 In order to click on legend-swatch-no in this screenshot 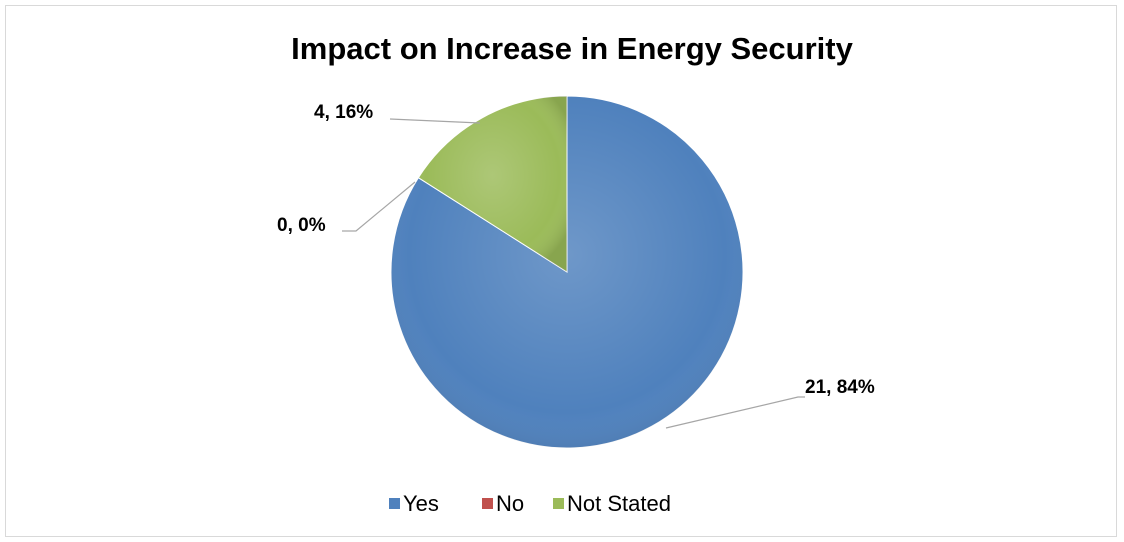, I will do `click(487, 503)`.